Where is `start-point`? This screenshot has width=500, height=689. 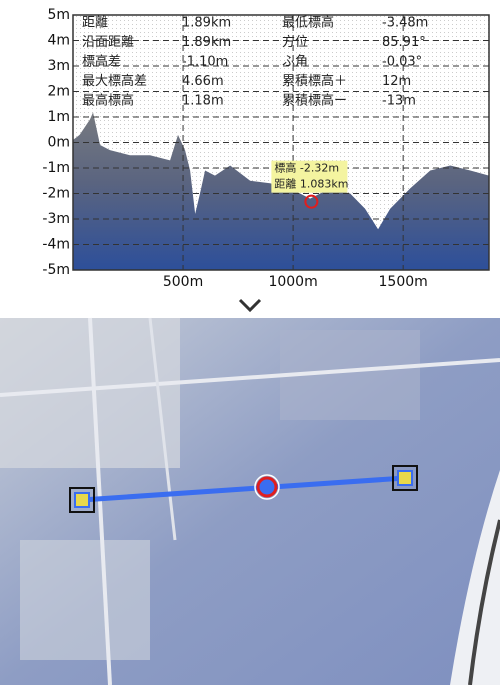
start-point is located at coordinates (82, 500).